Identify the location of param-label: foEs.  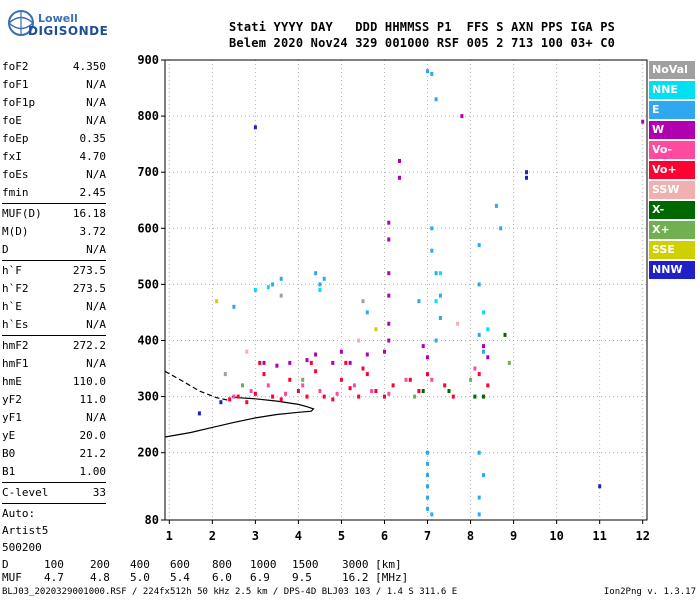
(15, 174).